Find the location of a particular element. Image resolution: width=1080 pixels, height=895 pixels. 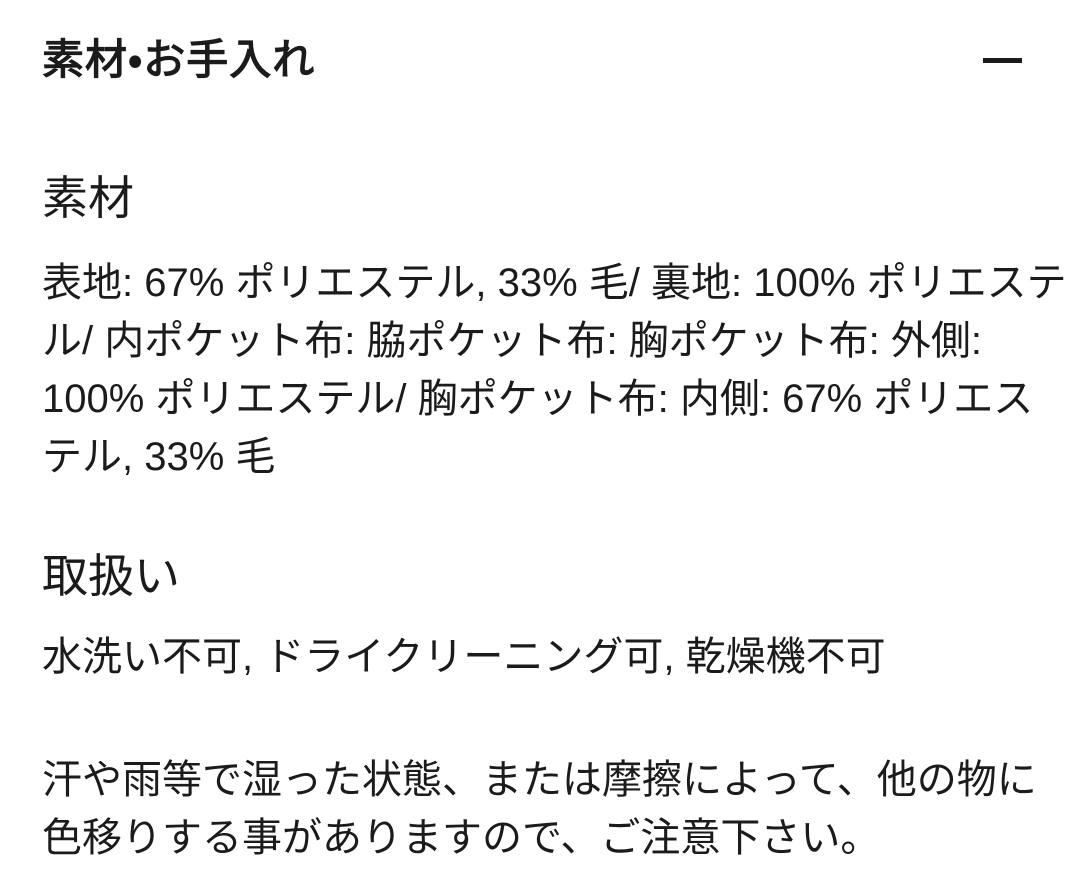

text-line: ル/ 内ポケット布: 脇ポケット布: 胸ポケット布: 外側: is located at coordinates (512, 341).